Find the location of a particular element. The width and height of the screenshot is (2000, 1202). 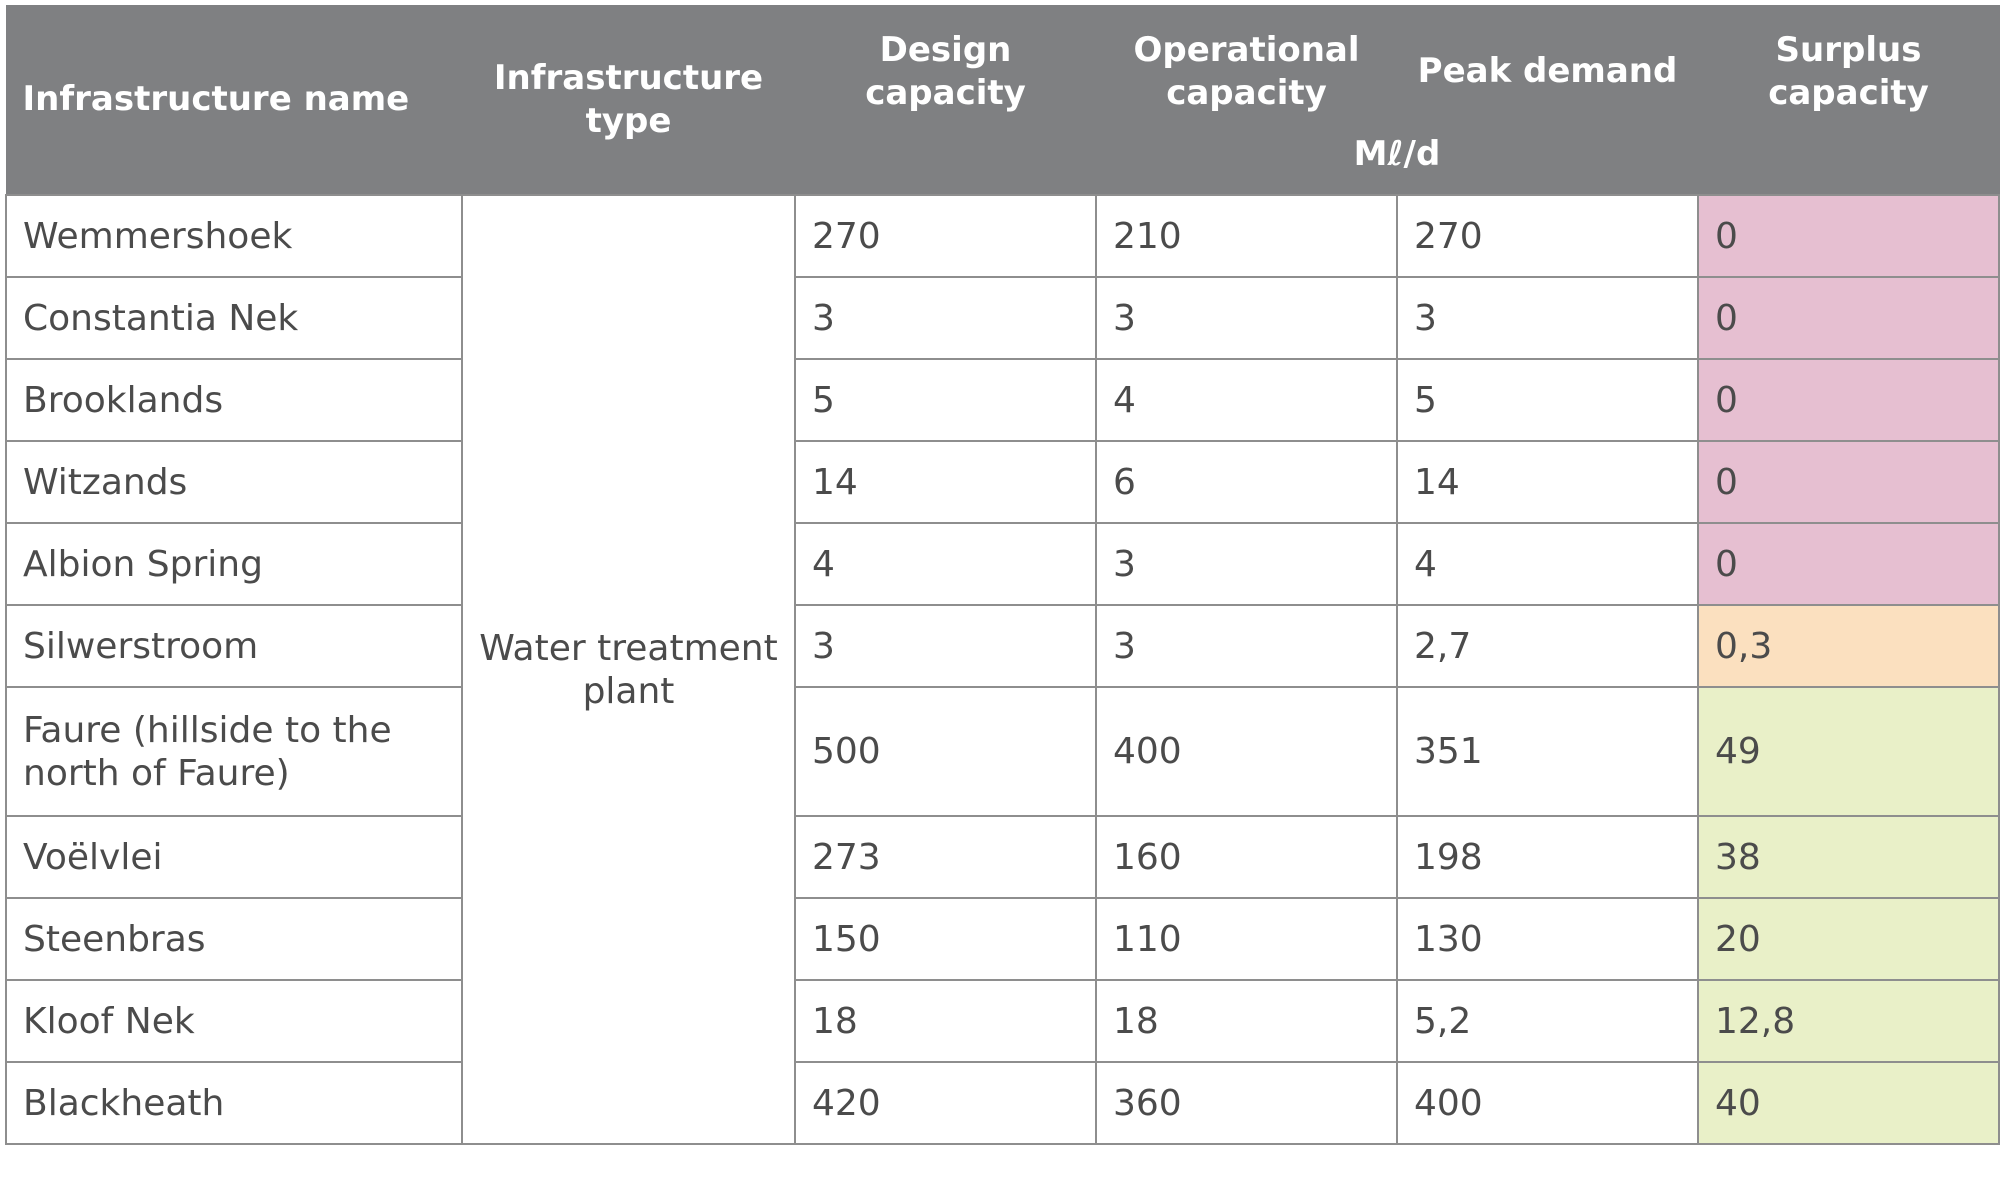

cell-infrastructure-name: Witzands is located at coordinates (234, 482).